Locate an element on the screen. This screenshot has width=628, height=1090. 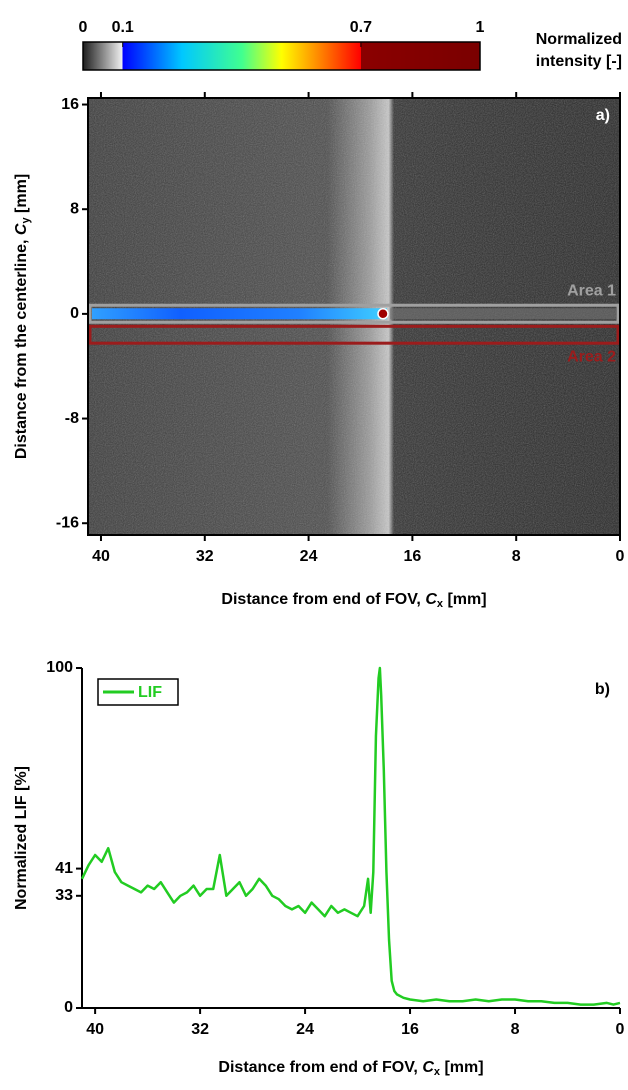
y-tick-label: 8 is located at coordinates (74, 208).